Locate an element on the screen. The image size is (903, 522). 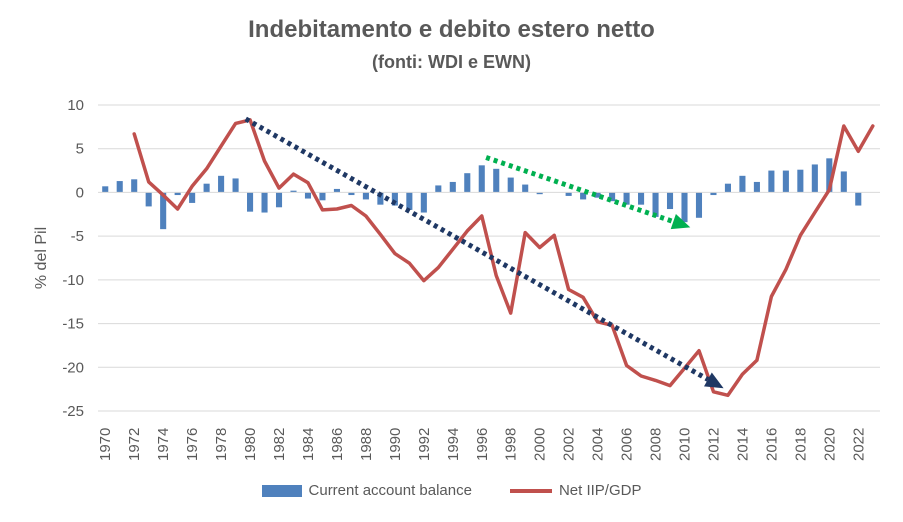
x-tick-label: 2020 is located at coordinates (829, 444).